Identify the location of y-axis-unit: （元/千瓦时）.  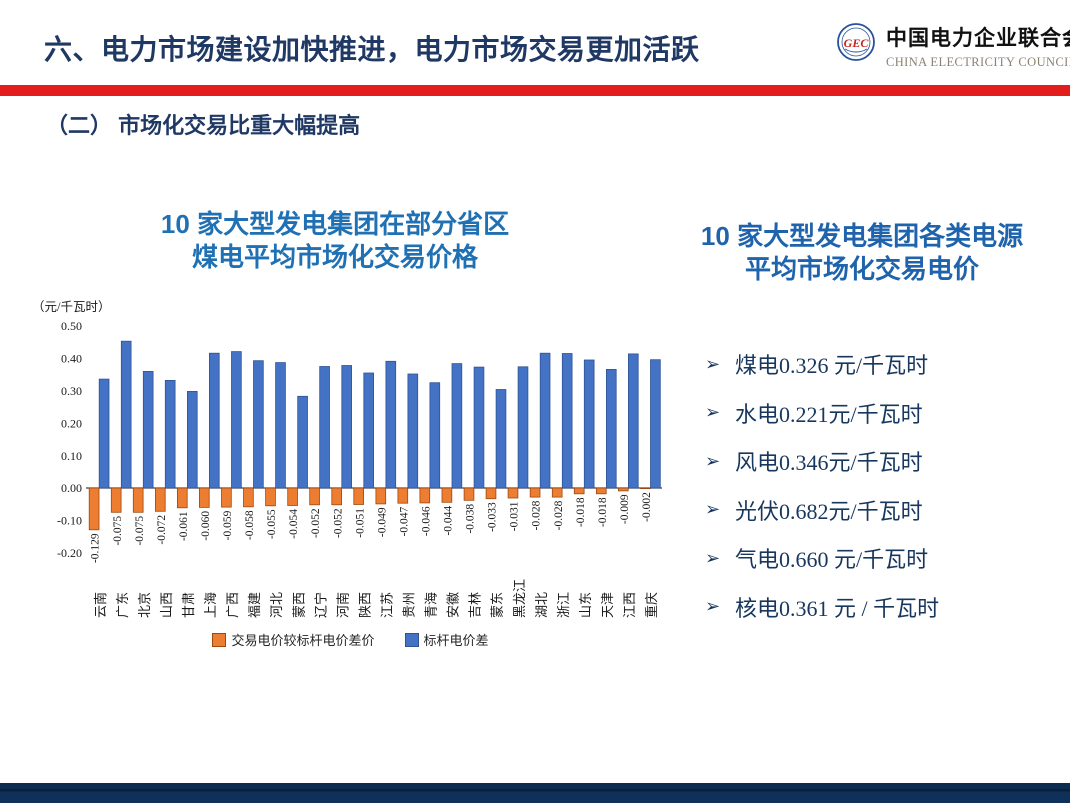
(71, 307).